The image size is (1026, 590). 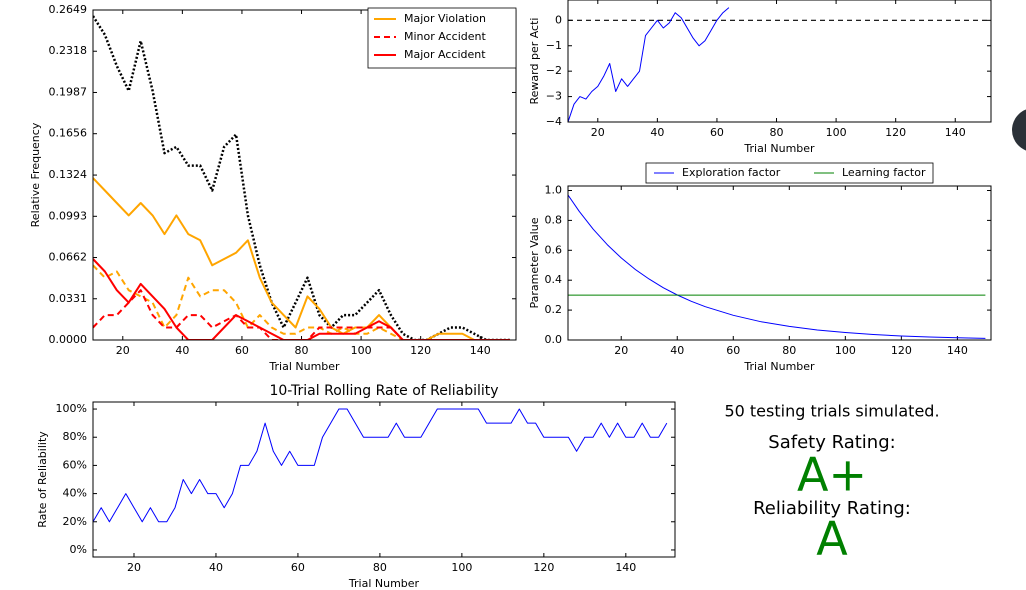 What do you see at coordinates (832, 508) in the screenshot?
I see `reliability-label: Reliability Rating:` at bounding box center [832, 508].